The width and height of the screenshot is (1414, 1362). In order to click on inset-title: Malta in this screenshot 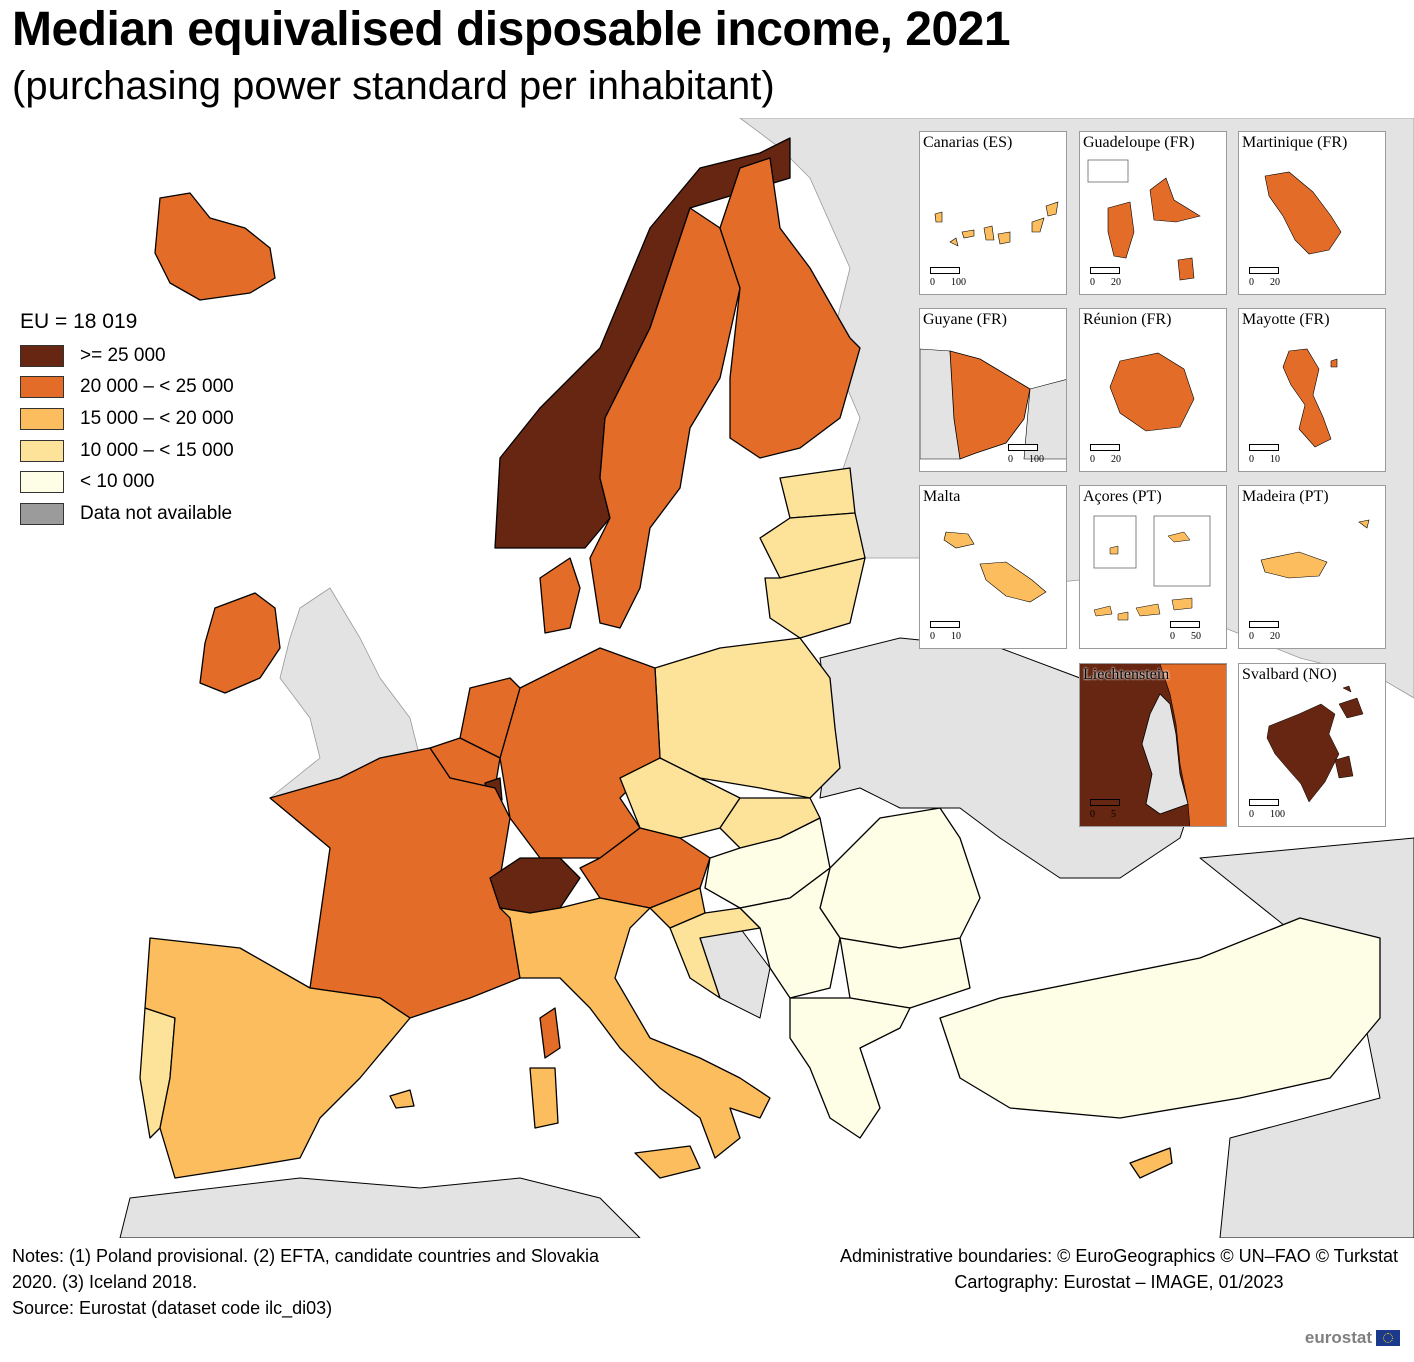, I will do `click(942, 496)`.